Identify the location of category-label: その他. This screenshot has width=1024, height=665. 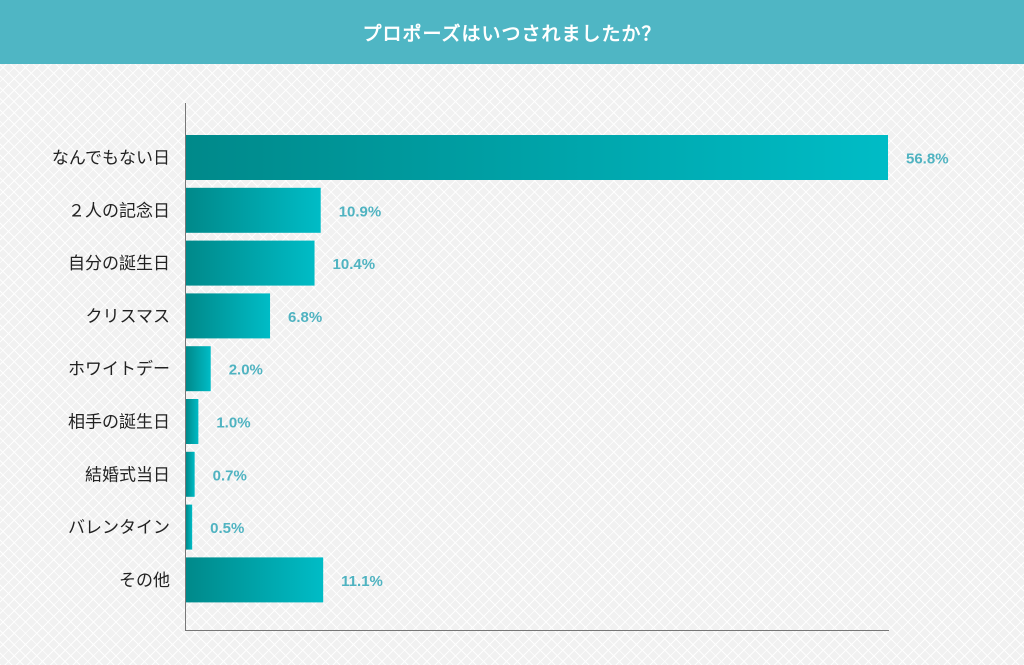
(144, 581).